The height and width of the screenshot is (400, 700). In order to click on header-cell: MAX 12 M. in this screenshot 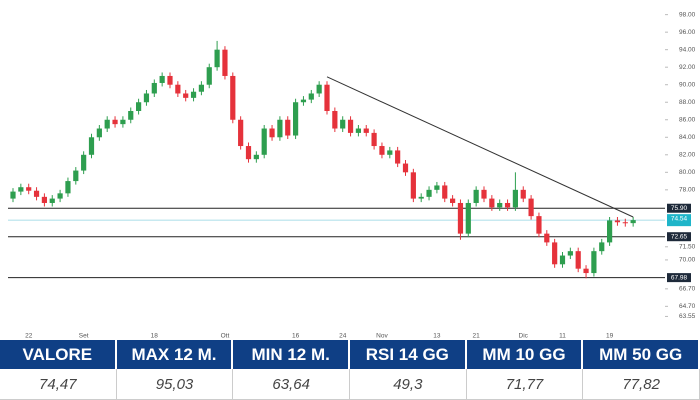, I will do `click(175, 354)`.